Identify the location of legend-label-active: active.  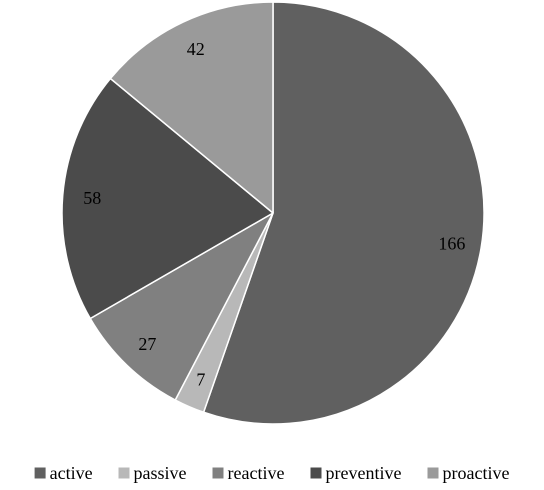
(71, 473).